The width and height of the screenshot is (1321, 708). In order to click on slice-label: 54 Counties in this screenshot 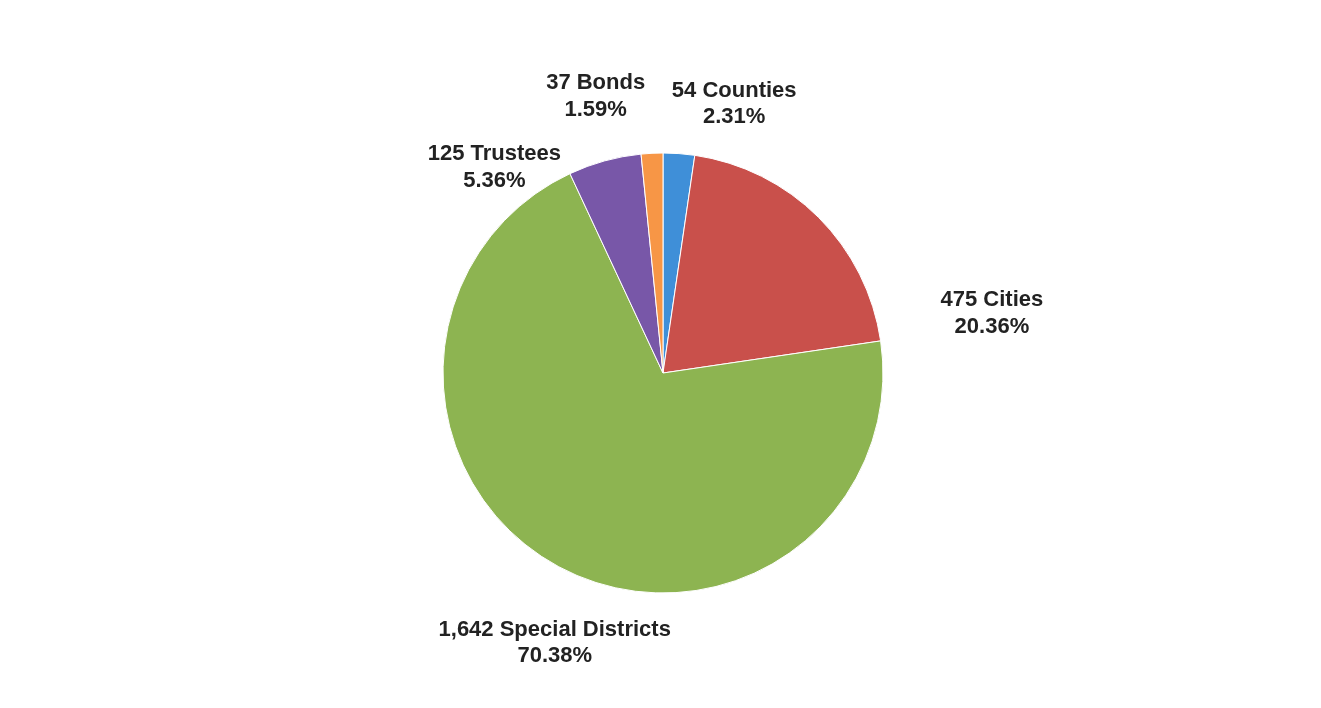, I will do `click(734, 89)`.